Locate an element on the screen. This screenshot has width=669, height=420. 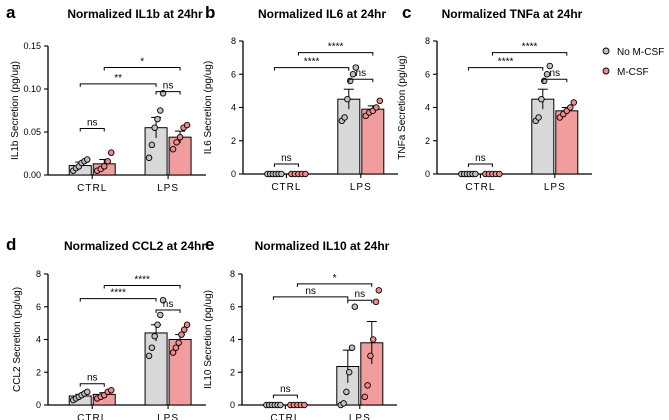
chart-title: Normalized IL10 at 24hr is located at coordinates (322, 246).